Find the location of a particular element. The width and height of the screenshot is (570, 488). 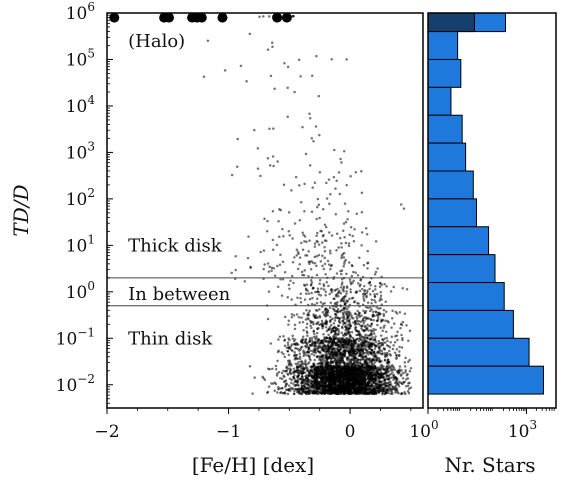

y-tick-label-2: 102 is located at coordinates (80, 198).